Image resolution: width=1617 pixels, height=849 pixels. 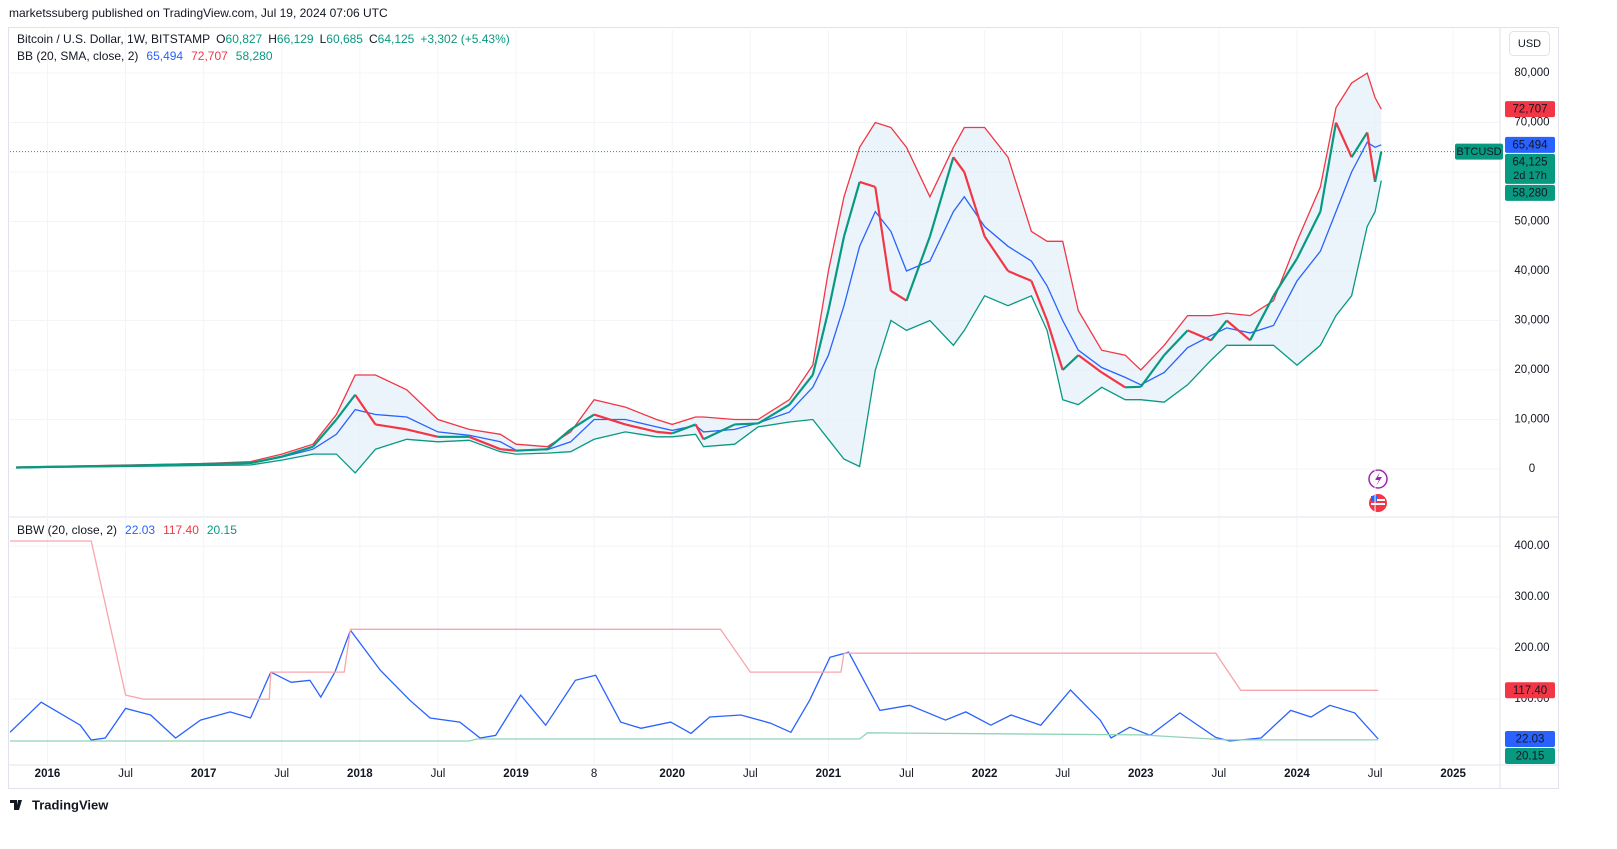 What do you see at coordinates (1531, 222) in the screenshot?
I see `y-tick-label: 50,000` at bounding box center [1531, 222].